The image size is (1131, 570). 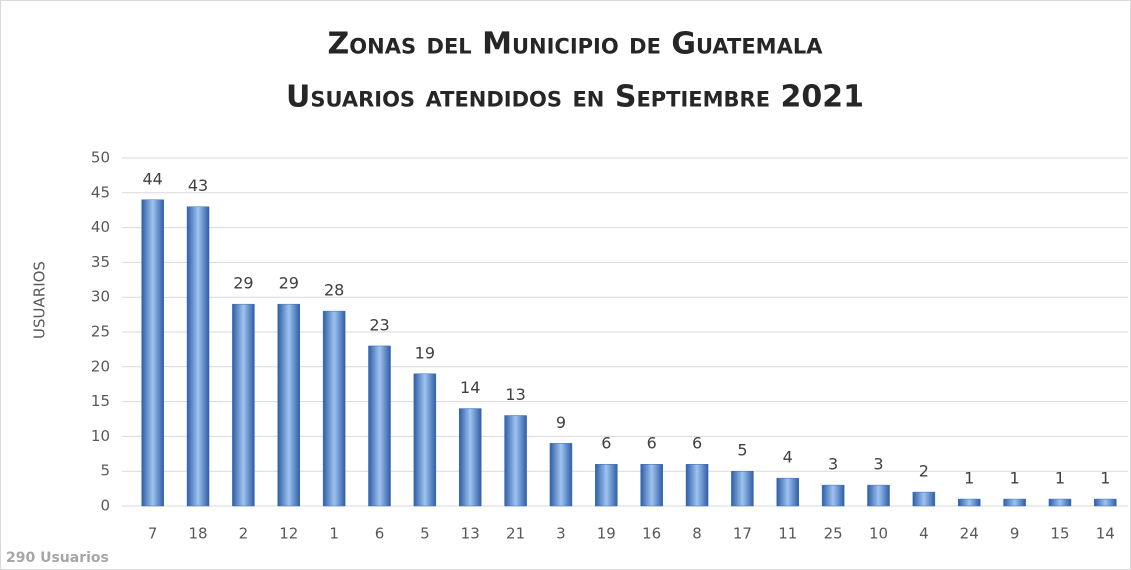 What do you see at coordinates (697, 534) in the screenshot?
I see `x-tick-label: 8` at bounding box center [697, 534].